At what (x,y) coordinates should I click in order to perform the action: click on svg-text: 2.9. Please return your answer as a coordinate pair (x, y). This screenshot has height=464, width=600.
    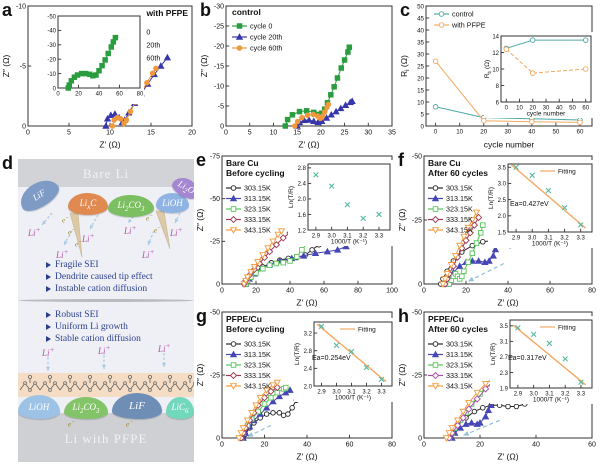
    Looking at the image, I should click on (518, 395).